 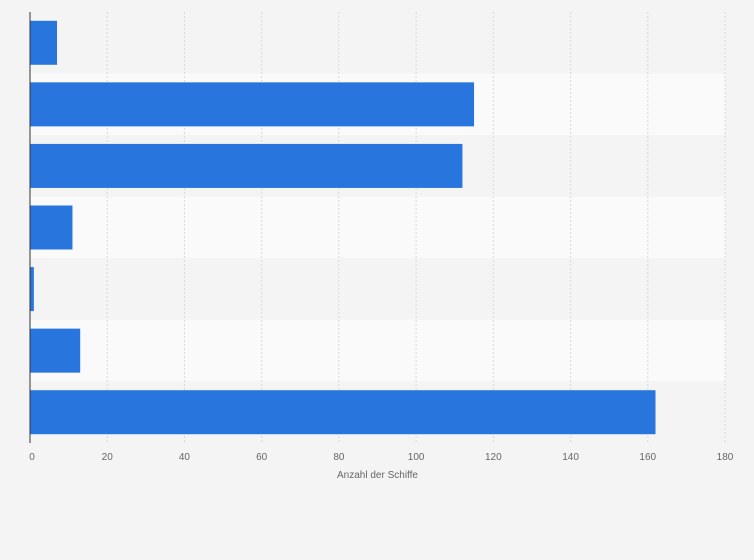 I want to click on x-tick-label: 80, so click(x=339, y=457).